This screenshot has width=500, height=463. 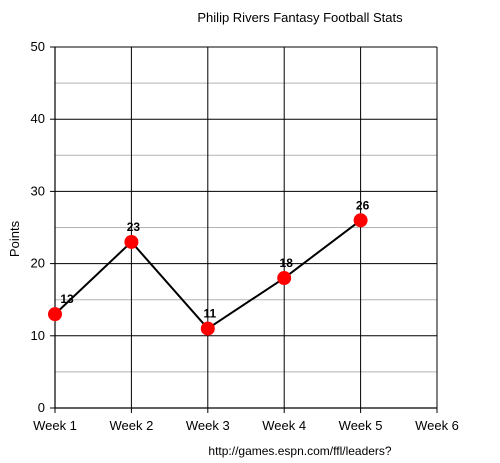 What do you see at coordinates (38, 190) in the screenshot?
I see `y-tick-label: 30` at bounding box center [38, 190].